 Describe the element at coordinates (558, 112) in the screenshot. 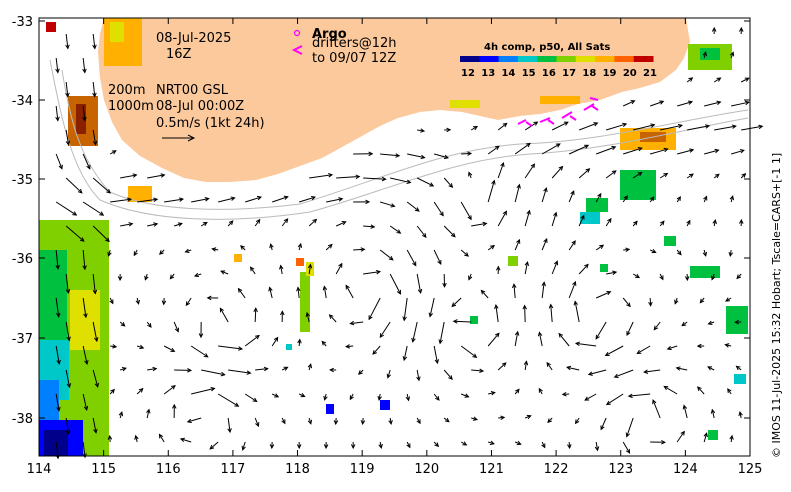

I see `drifter-tracks` at that location.